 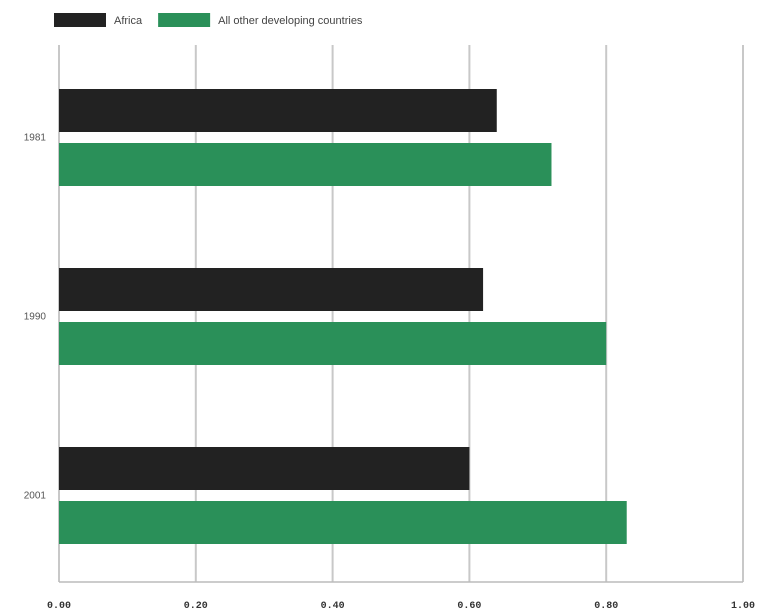 What do you see at coordinates (128, 21) in the screenshot?
I see `legend-label-africa: Africa` at bounding box center [128, 21].